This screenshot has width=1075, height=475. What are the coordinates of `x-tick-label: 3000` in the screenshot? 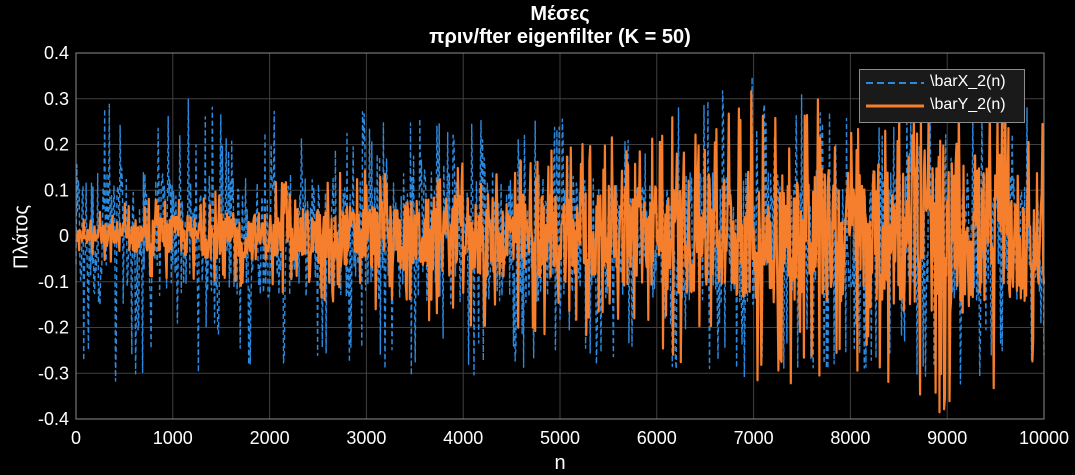 It's located at (366, 438).